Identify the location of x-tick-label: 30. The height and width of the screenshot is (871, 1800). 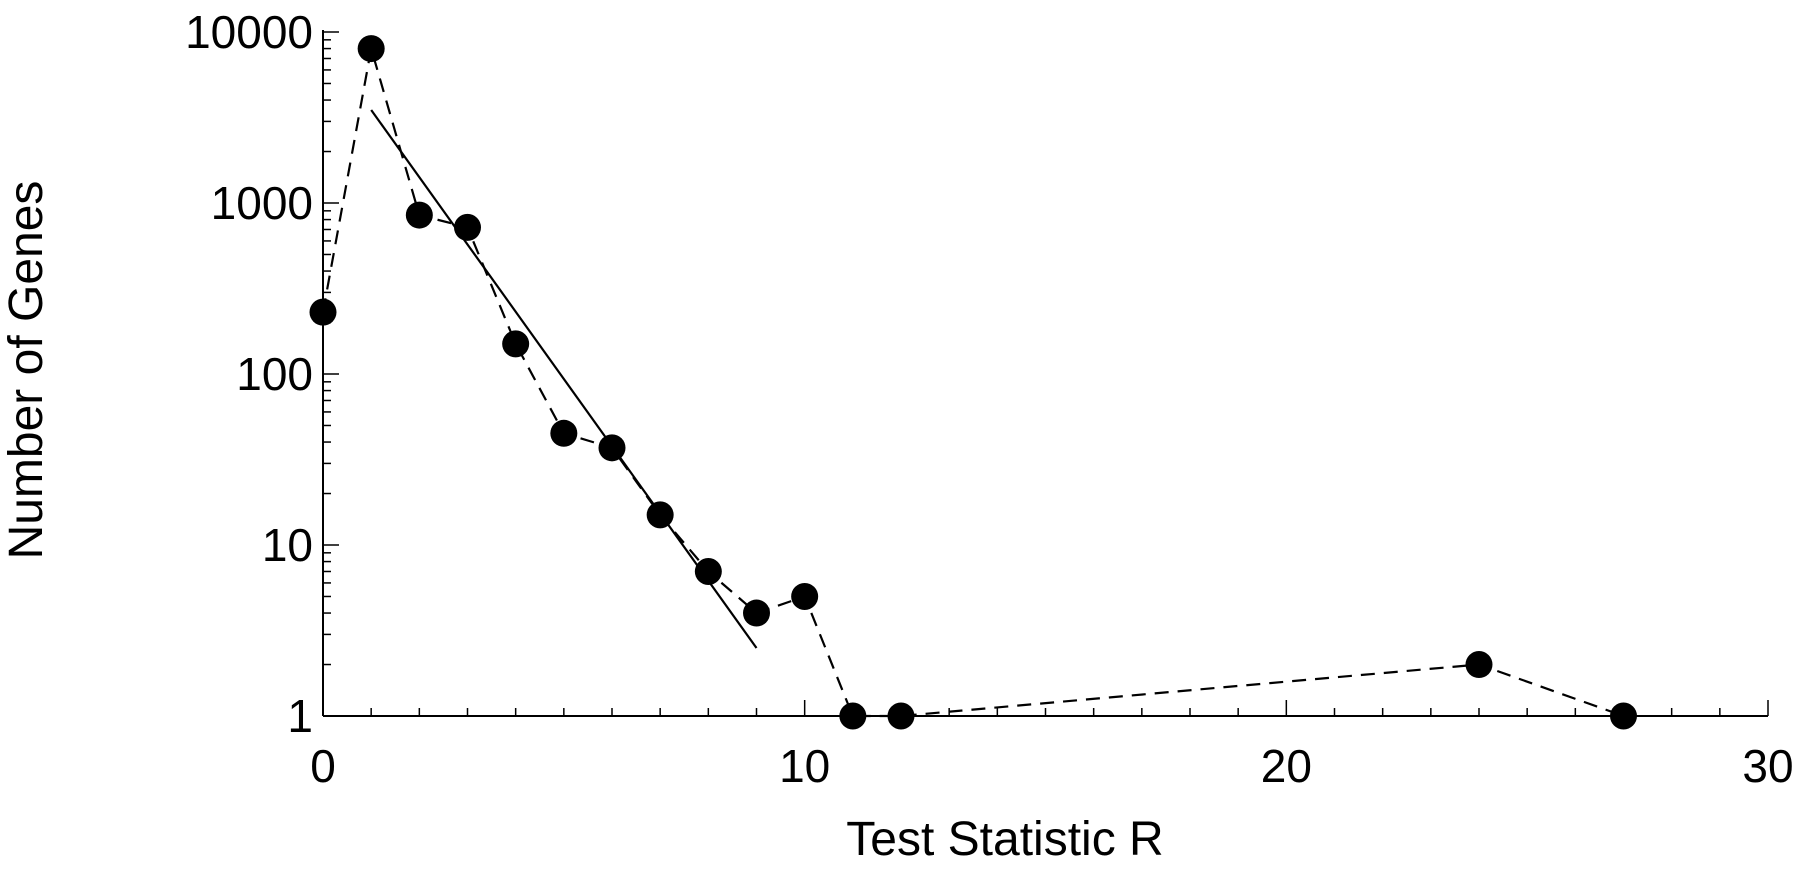
(1767, 766).